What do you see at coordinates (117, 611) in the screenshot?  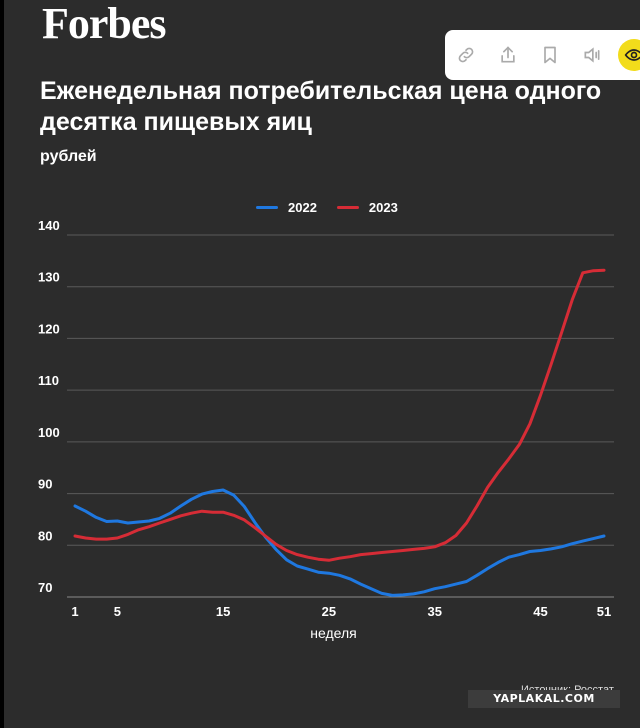 I see `x-tick-label: 5` at bounding box center [117, 611].